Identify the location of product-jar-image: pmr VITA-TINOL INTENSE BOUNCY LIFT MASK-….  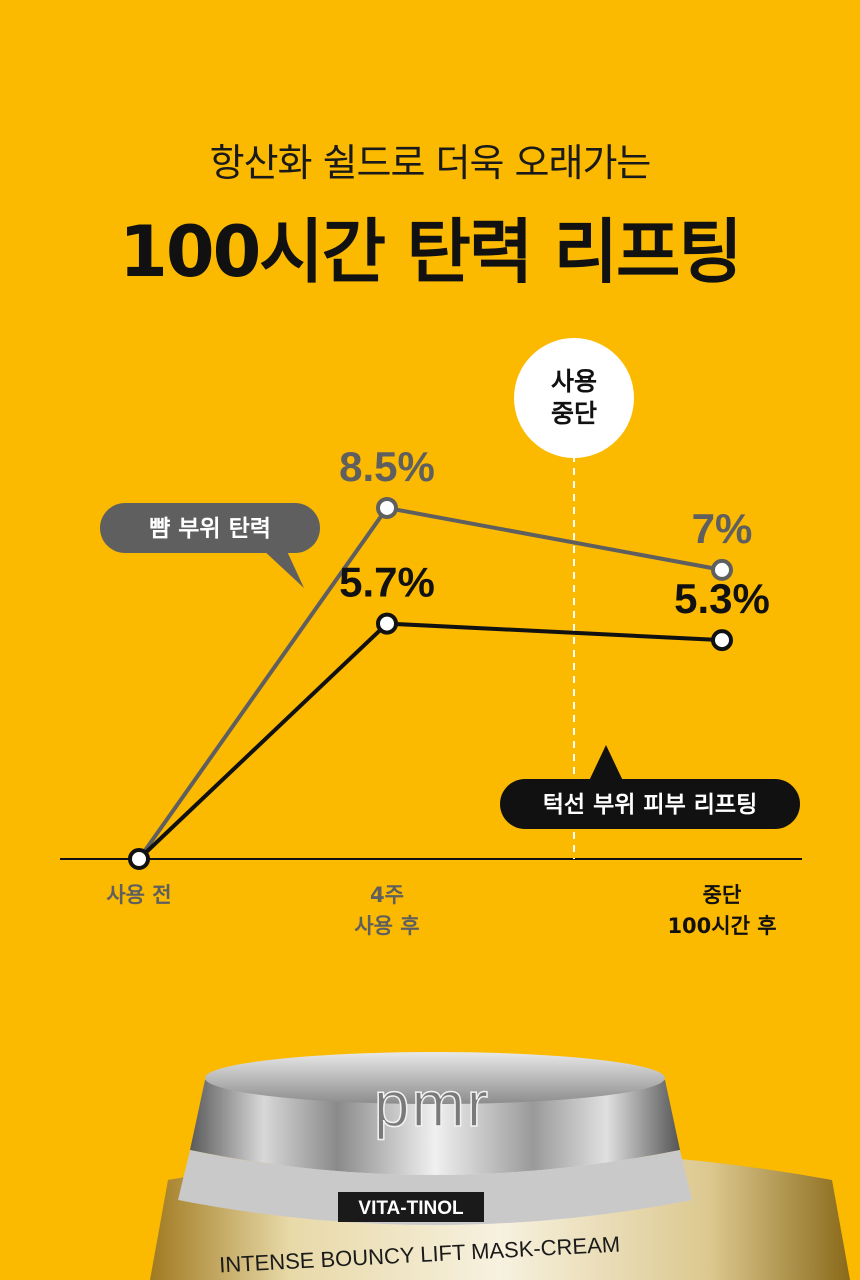
(500, 1166).